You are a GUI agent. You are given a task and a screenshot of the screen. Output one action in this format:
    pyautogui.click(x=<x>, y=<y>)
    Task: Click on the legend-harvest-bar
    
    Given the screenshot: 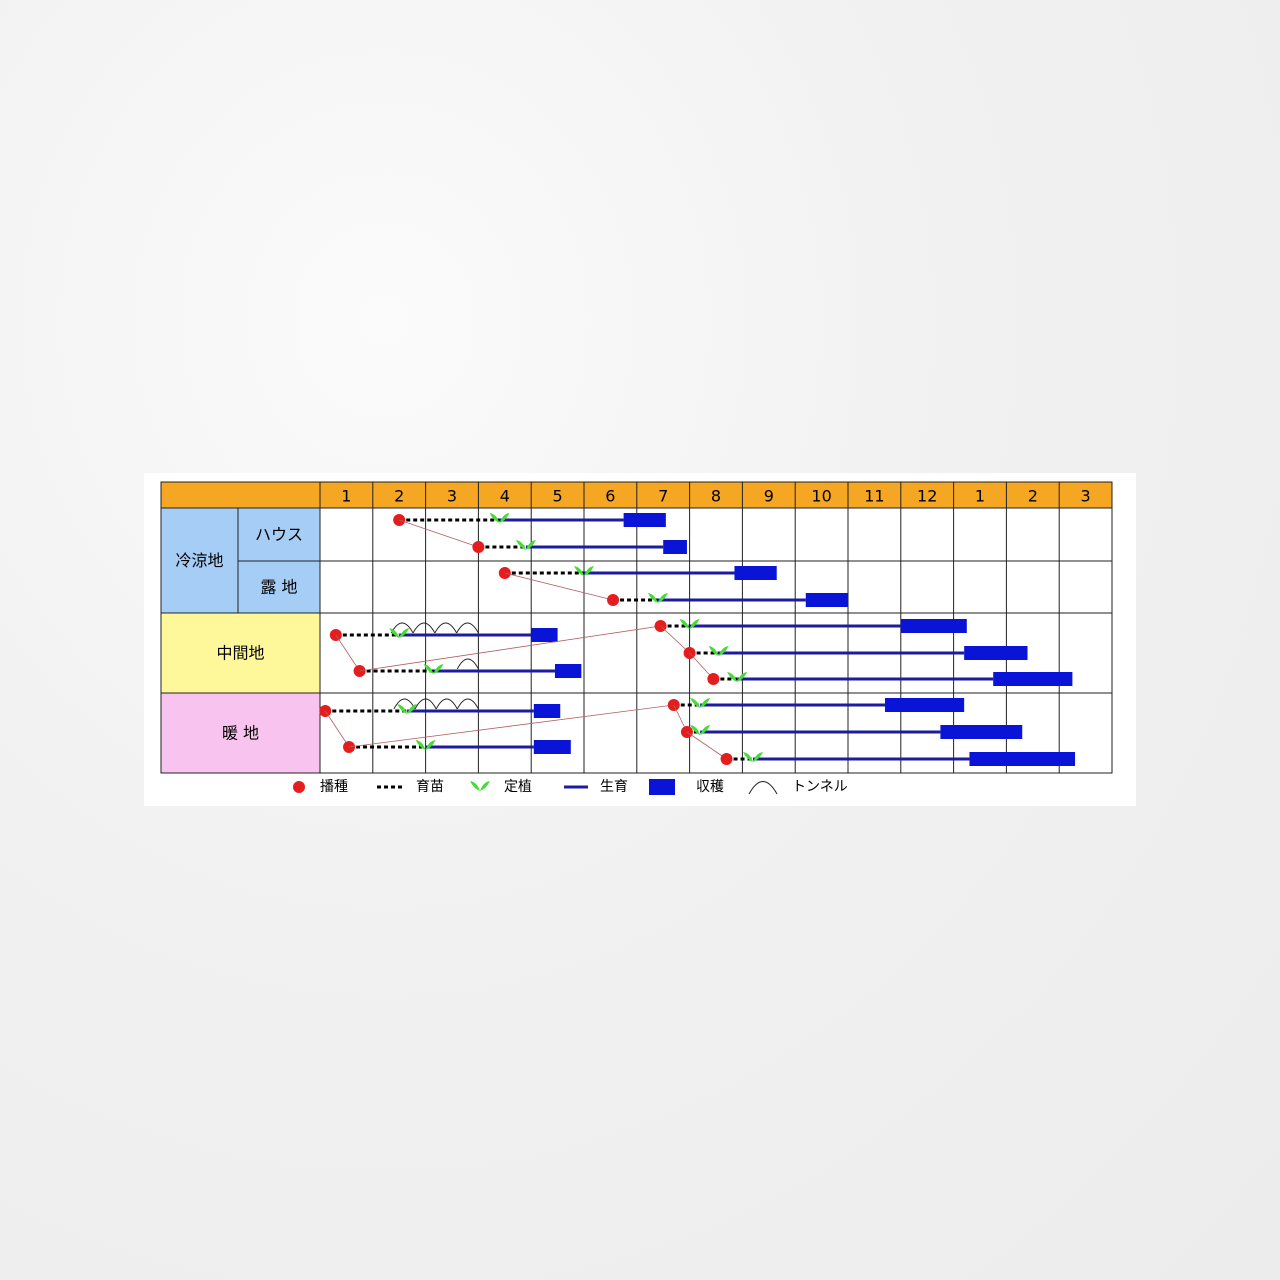 What is the action you would take?
    pyautogui.click(x=662, y=787)
    